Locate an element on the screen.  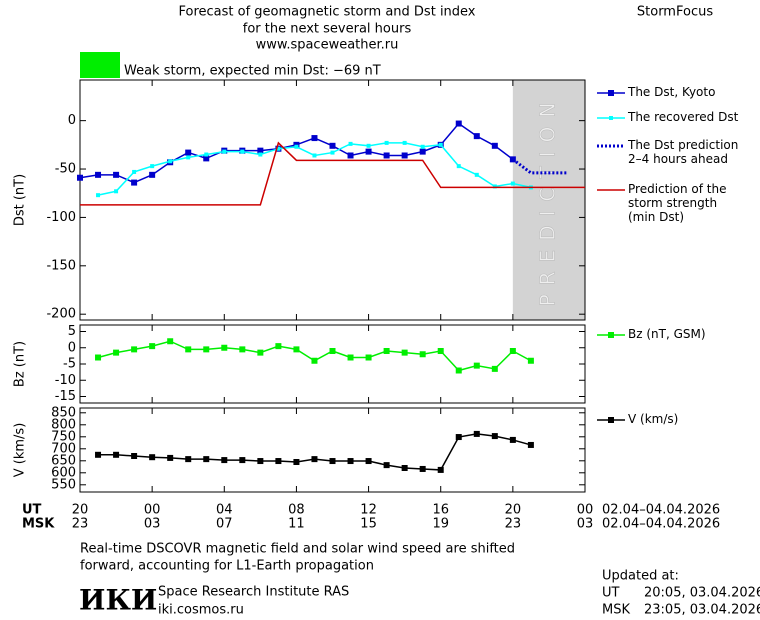
updated-title: Updated at: is located at coordinates (640, 576).